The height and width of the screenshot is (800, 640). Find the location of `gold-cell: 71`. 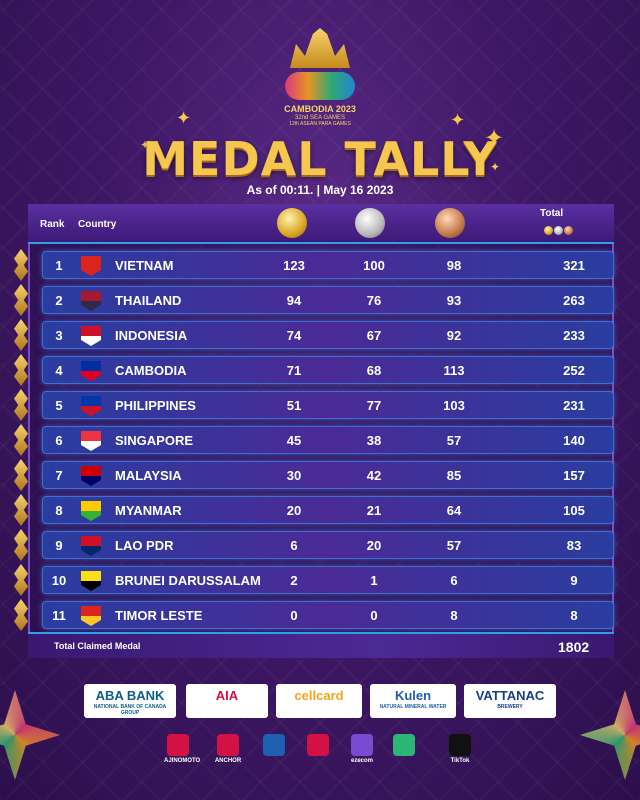

gold-cell: 71 is located at coordinates (294, 370).